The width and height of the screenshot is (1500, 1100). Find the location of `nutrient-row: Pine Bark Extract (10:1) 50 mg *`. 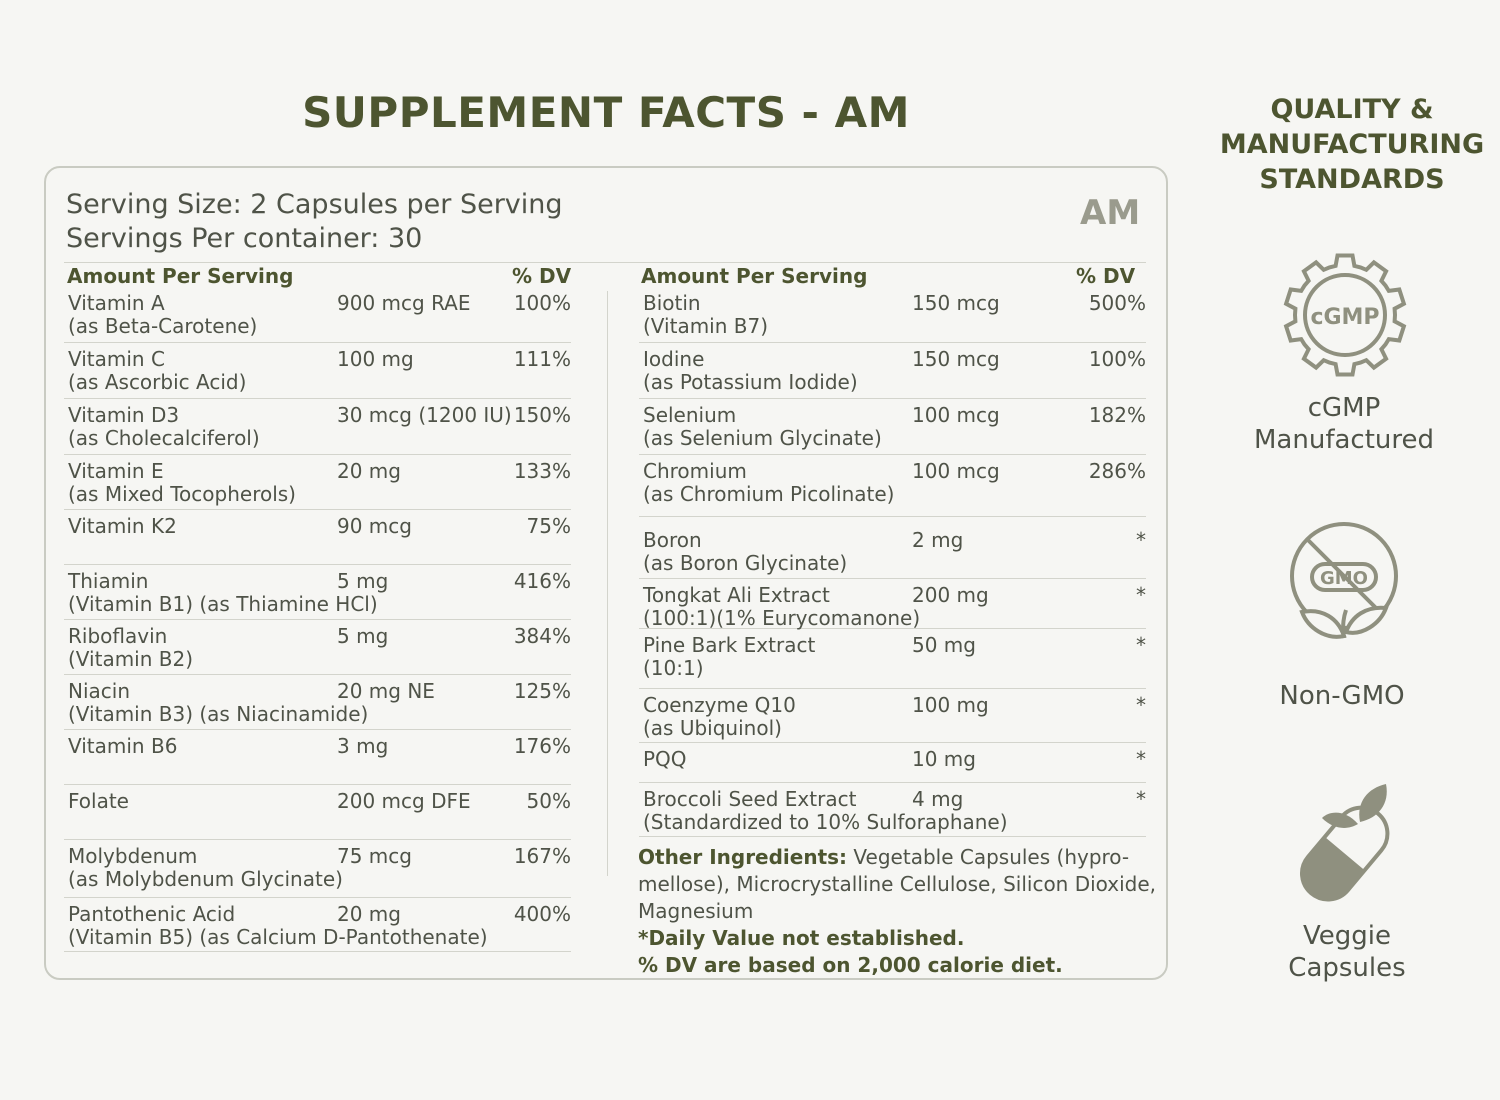

nutrient-row: Pine Bark Extract (10:1) 50 mg * is located at coordinates (892, 661).